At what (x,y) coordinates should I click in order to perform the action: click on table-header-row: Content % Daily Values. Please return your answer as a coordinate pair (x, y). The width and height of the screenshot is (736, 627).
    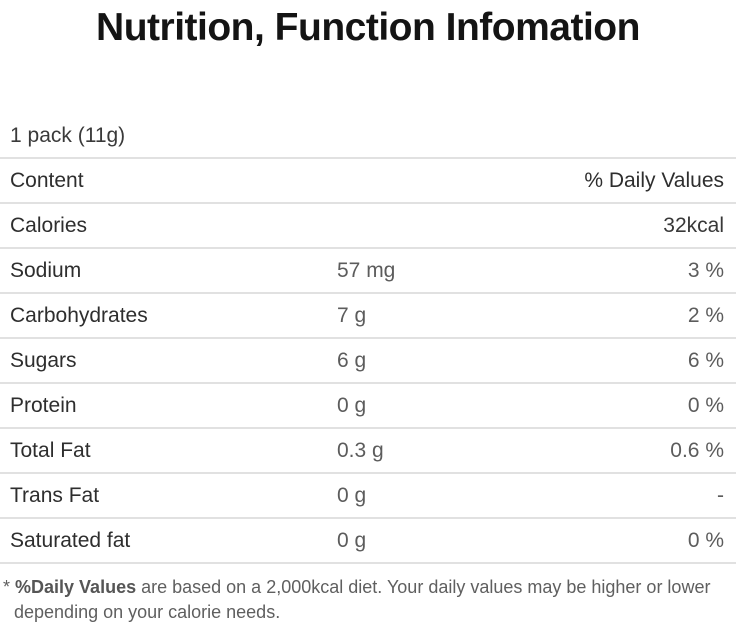
    Looking at the image, I should click on (368, 181).